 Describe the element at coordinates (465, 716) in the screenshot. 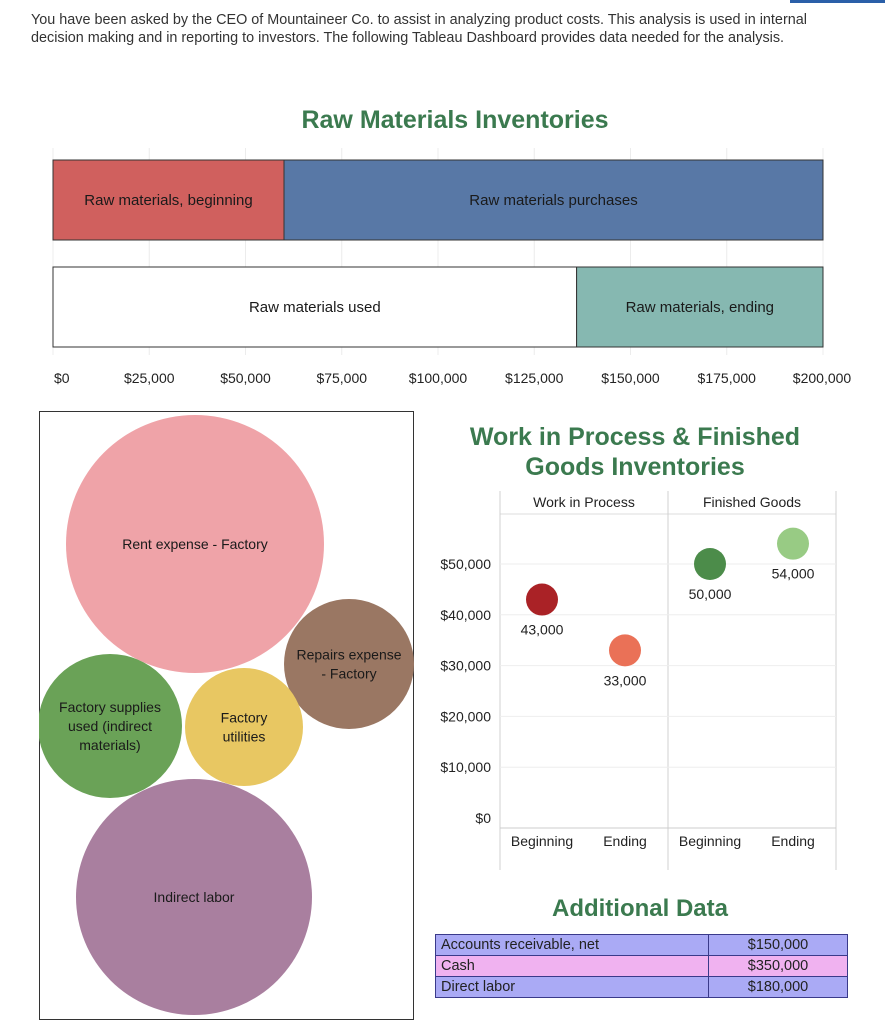

I see `y-tick-label: $20,000` at that location.